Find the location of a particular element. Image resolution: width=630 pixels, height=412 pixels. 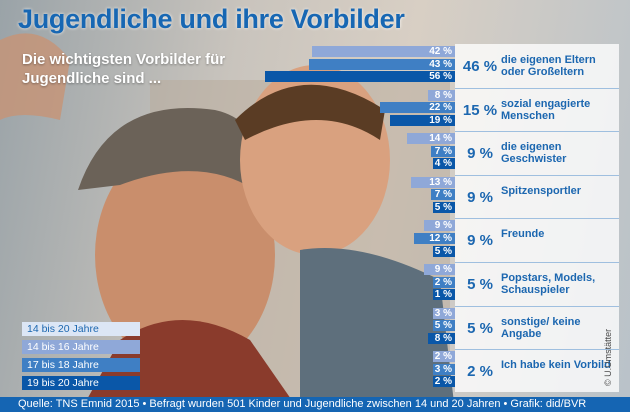

category-label: Ich habe kein Vorbild is located at coordinates (556, 365).